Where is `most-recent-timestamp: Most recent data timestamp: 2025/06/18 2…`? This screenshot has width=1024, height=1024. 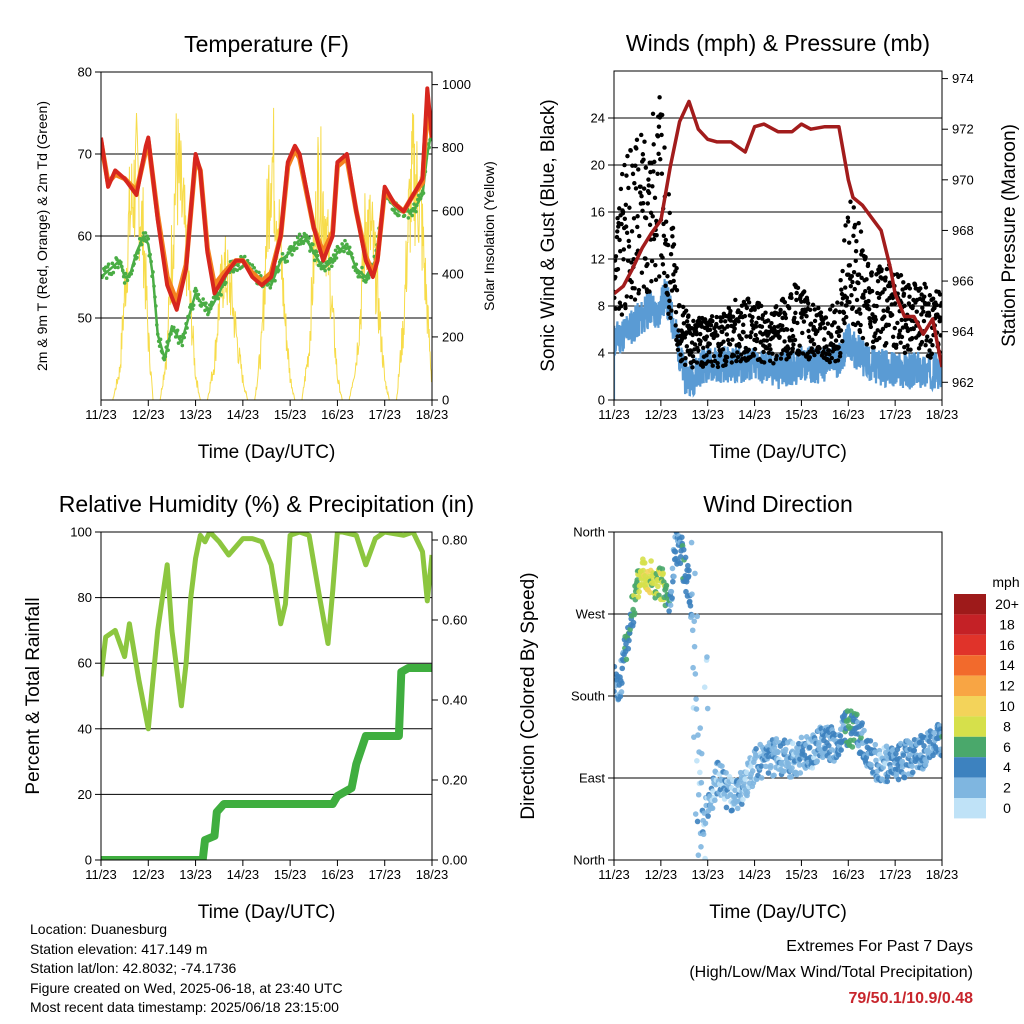
most-recent-timestamp: Most recent data timestamp: 2025/06/18 2… is located at coordinates (184, 1007).